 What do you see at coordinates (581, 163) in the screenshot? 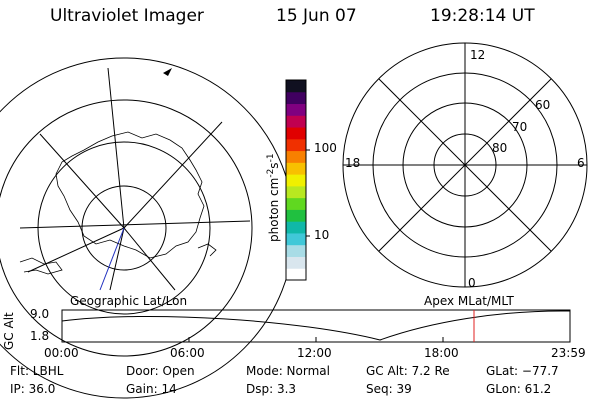
I see `mlt-label-6: 6` at bounding box center [581, 163].